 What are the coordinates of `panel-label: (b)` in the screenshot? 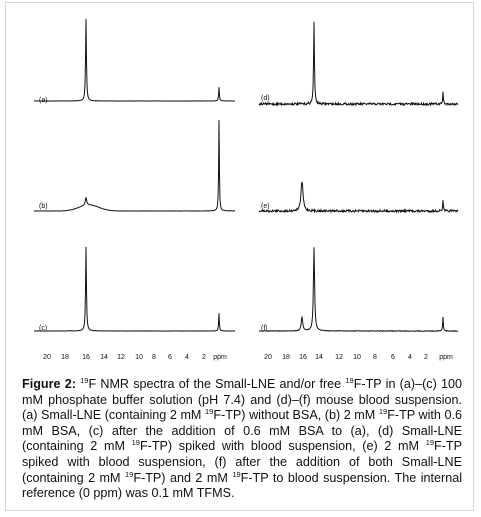 It's located at (43, 206).